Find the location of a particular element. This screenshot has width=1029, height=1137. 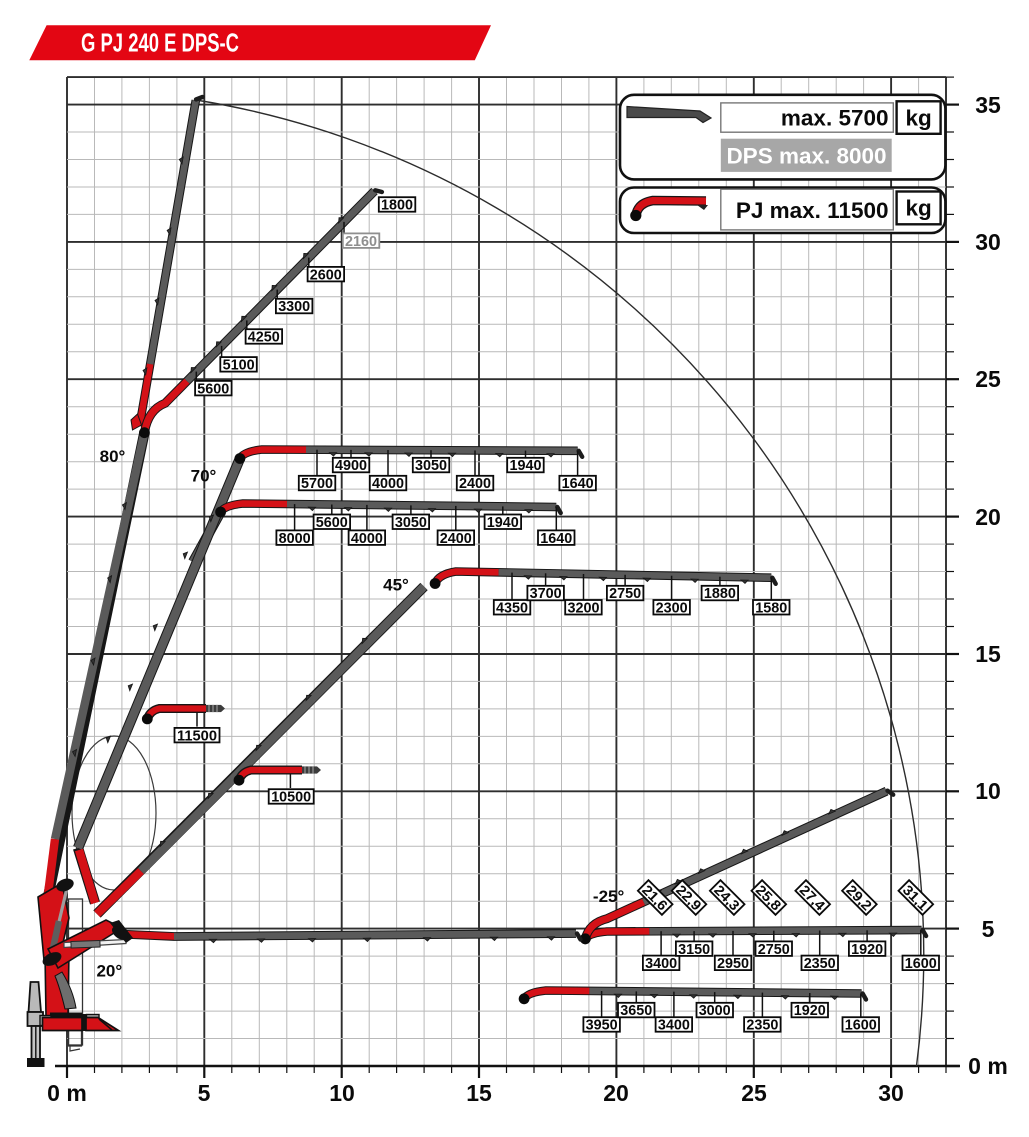

svg-text: 1800 is located at coordinates (397, 205).